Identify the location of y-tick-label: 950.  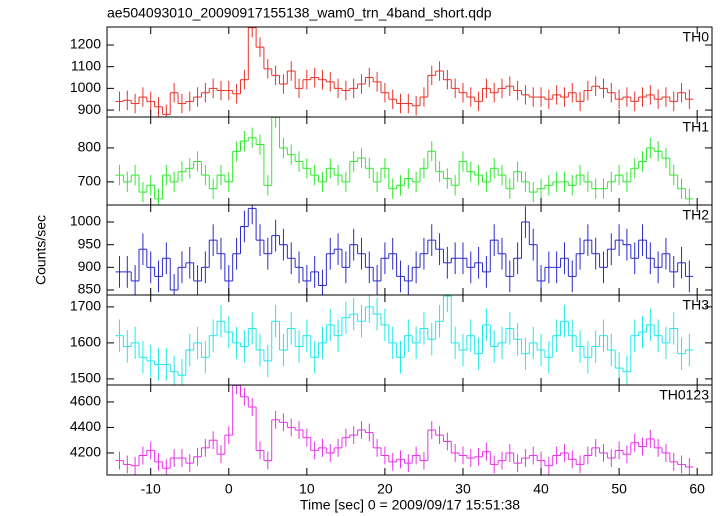
(90, 243).